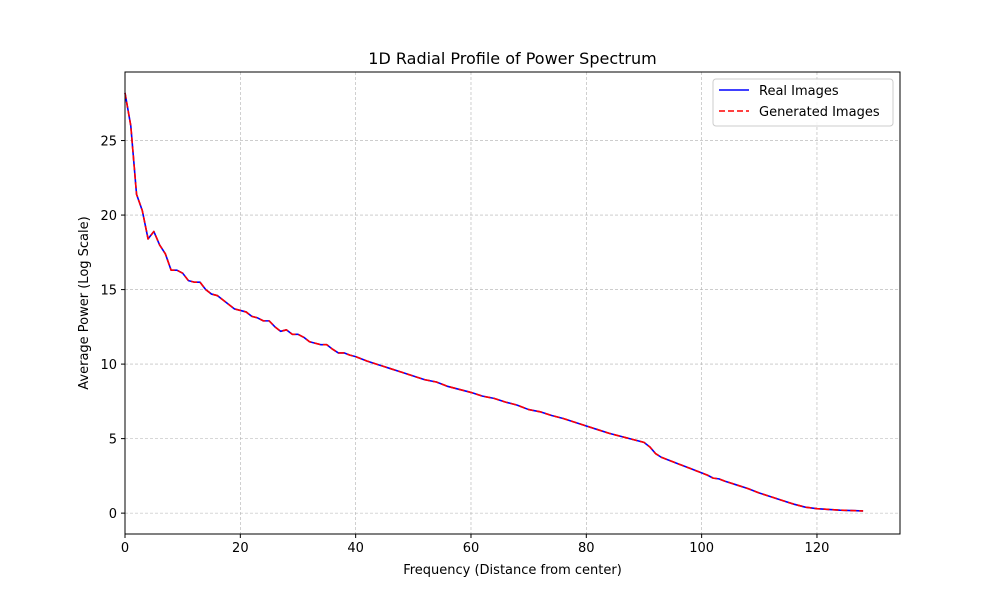  What do you see at coordinates (471, 548) in the screenshot?
I see `x-tick-label: 60` at bounding box center [471, 548].